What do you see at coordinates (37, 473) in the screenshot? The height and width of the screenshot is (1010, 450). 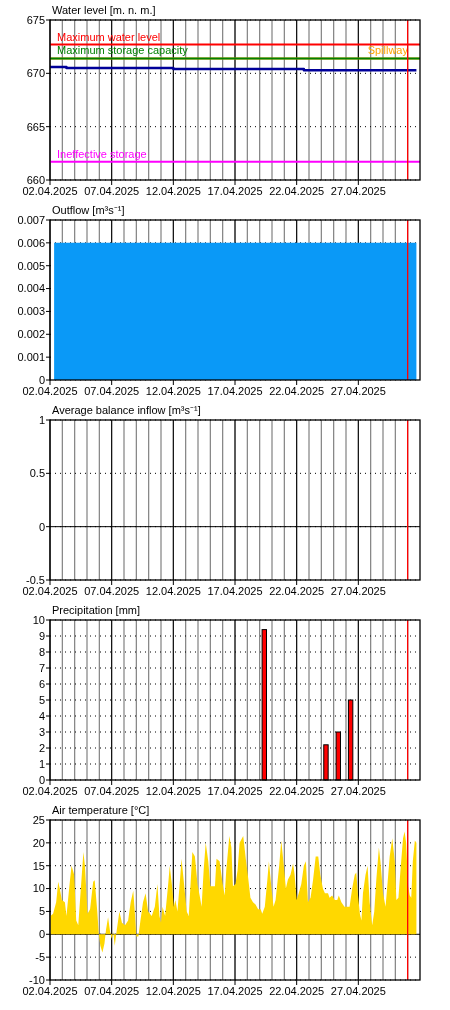 I see `y-tick-label: 0.5` at bounding box center [37, 473].